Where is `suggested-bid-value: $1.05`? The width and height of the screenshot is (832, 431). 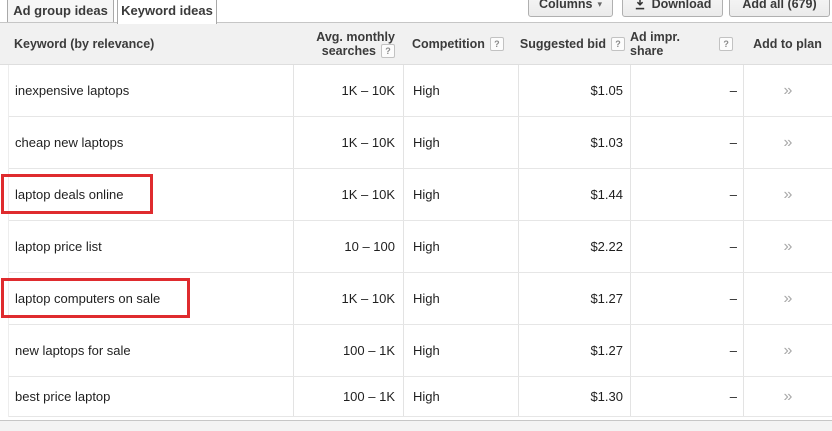
suggested-bid-value: $1.05 is located at coordinates (574, 90).